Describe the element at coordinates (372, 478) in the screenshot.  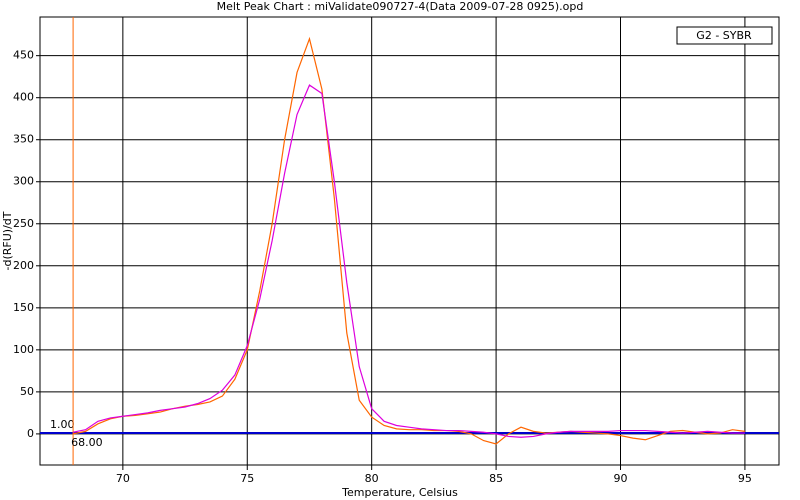
I see `x-tick-label: 80` at that location.